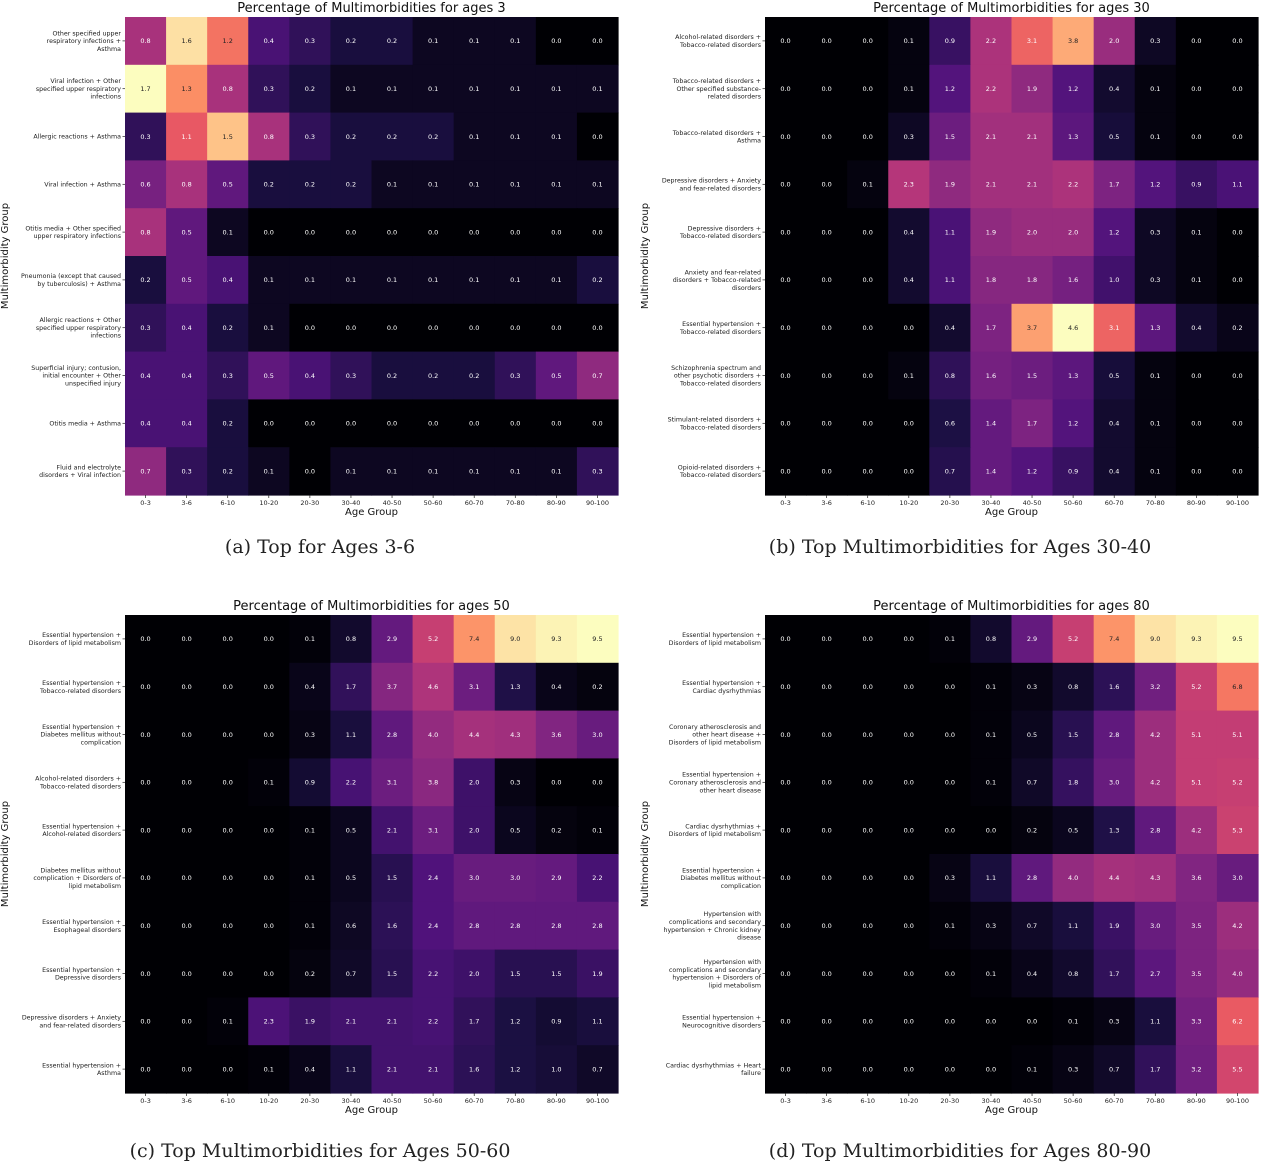 This screenshot has height=1167, width=1280. I want to click on x-tick-label: 70-80, so click(515, 503).